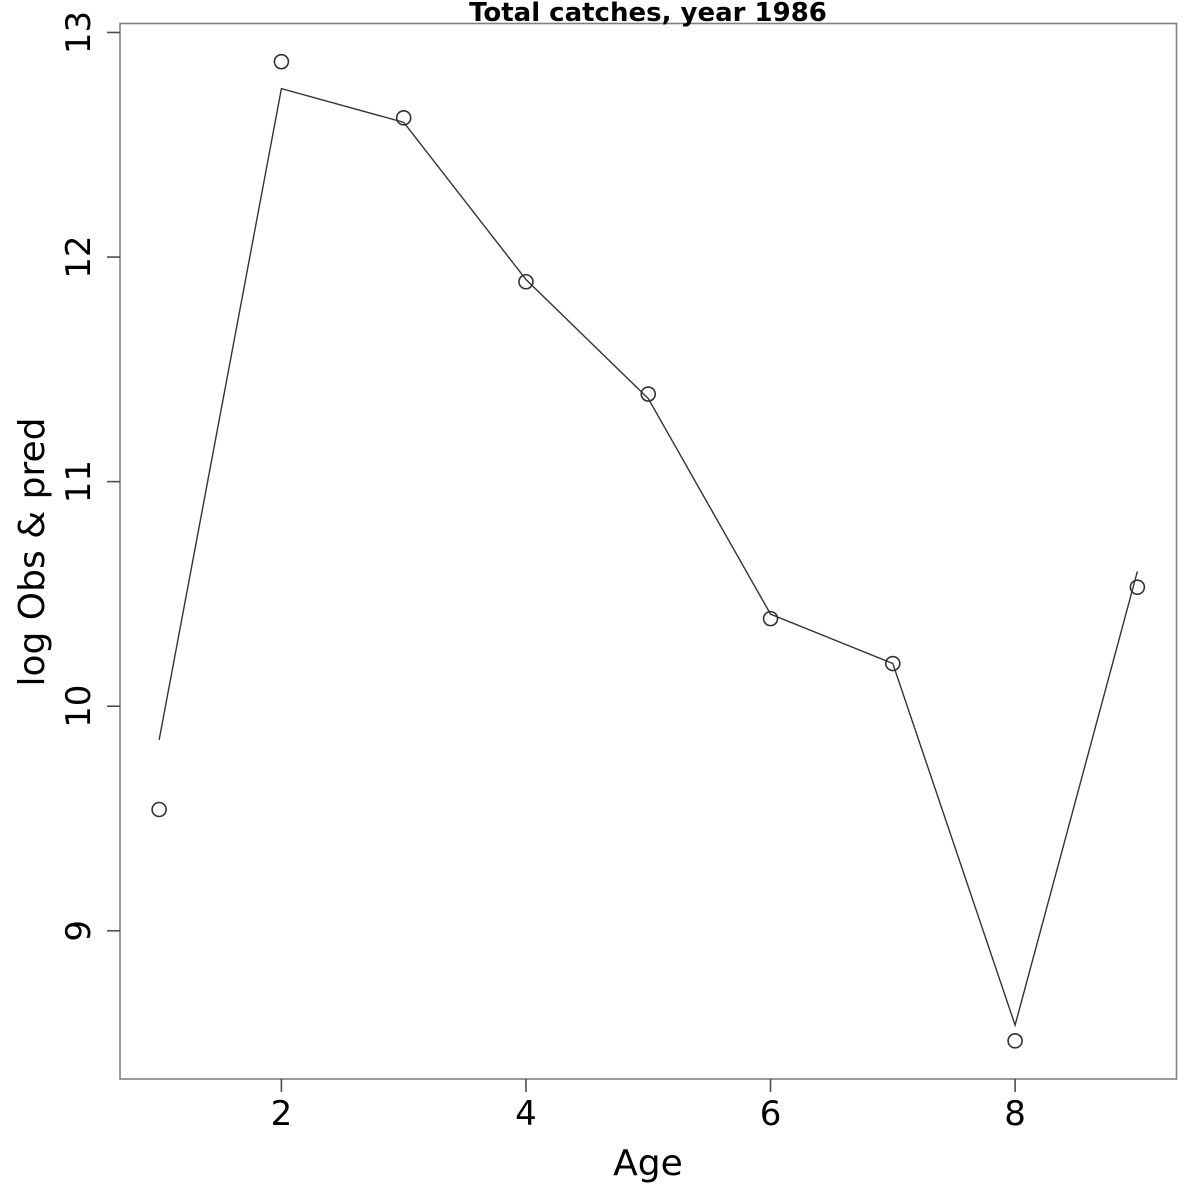 The image size is (1200, 1200). I want to click on y-tick-label: 12, so click(79, 256).